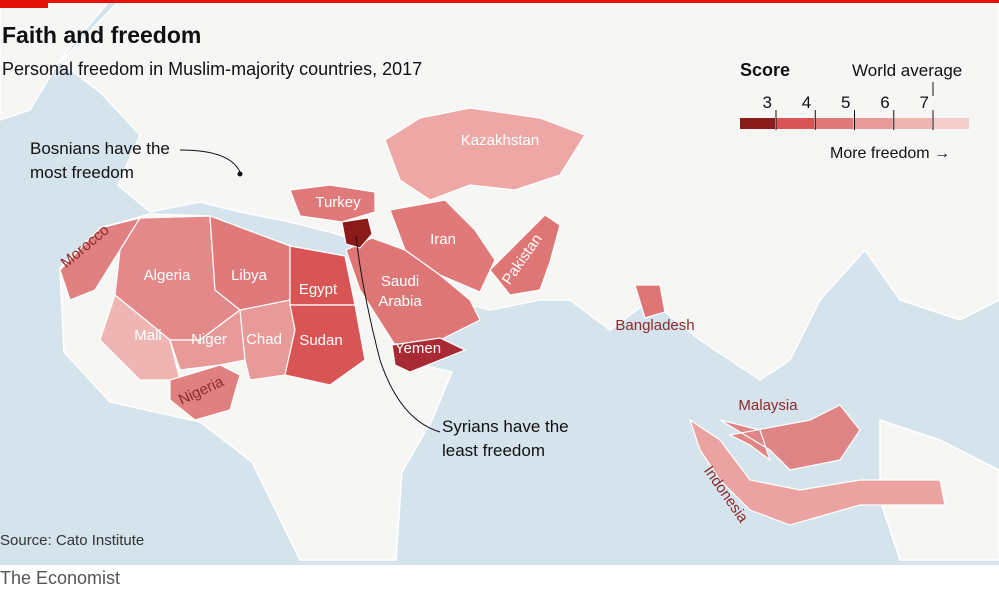  I want to click on syria, so click(357, 233).